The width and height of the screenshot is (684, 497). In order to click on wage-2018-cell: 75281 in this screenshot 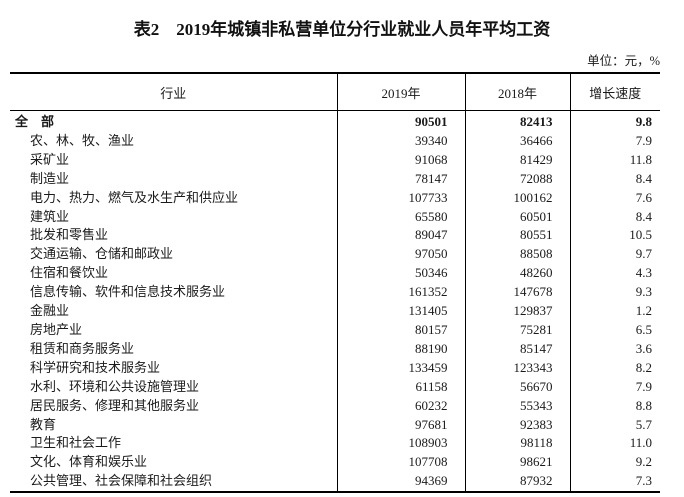, I will do `click(517, 330)`.